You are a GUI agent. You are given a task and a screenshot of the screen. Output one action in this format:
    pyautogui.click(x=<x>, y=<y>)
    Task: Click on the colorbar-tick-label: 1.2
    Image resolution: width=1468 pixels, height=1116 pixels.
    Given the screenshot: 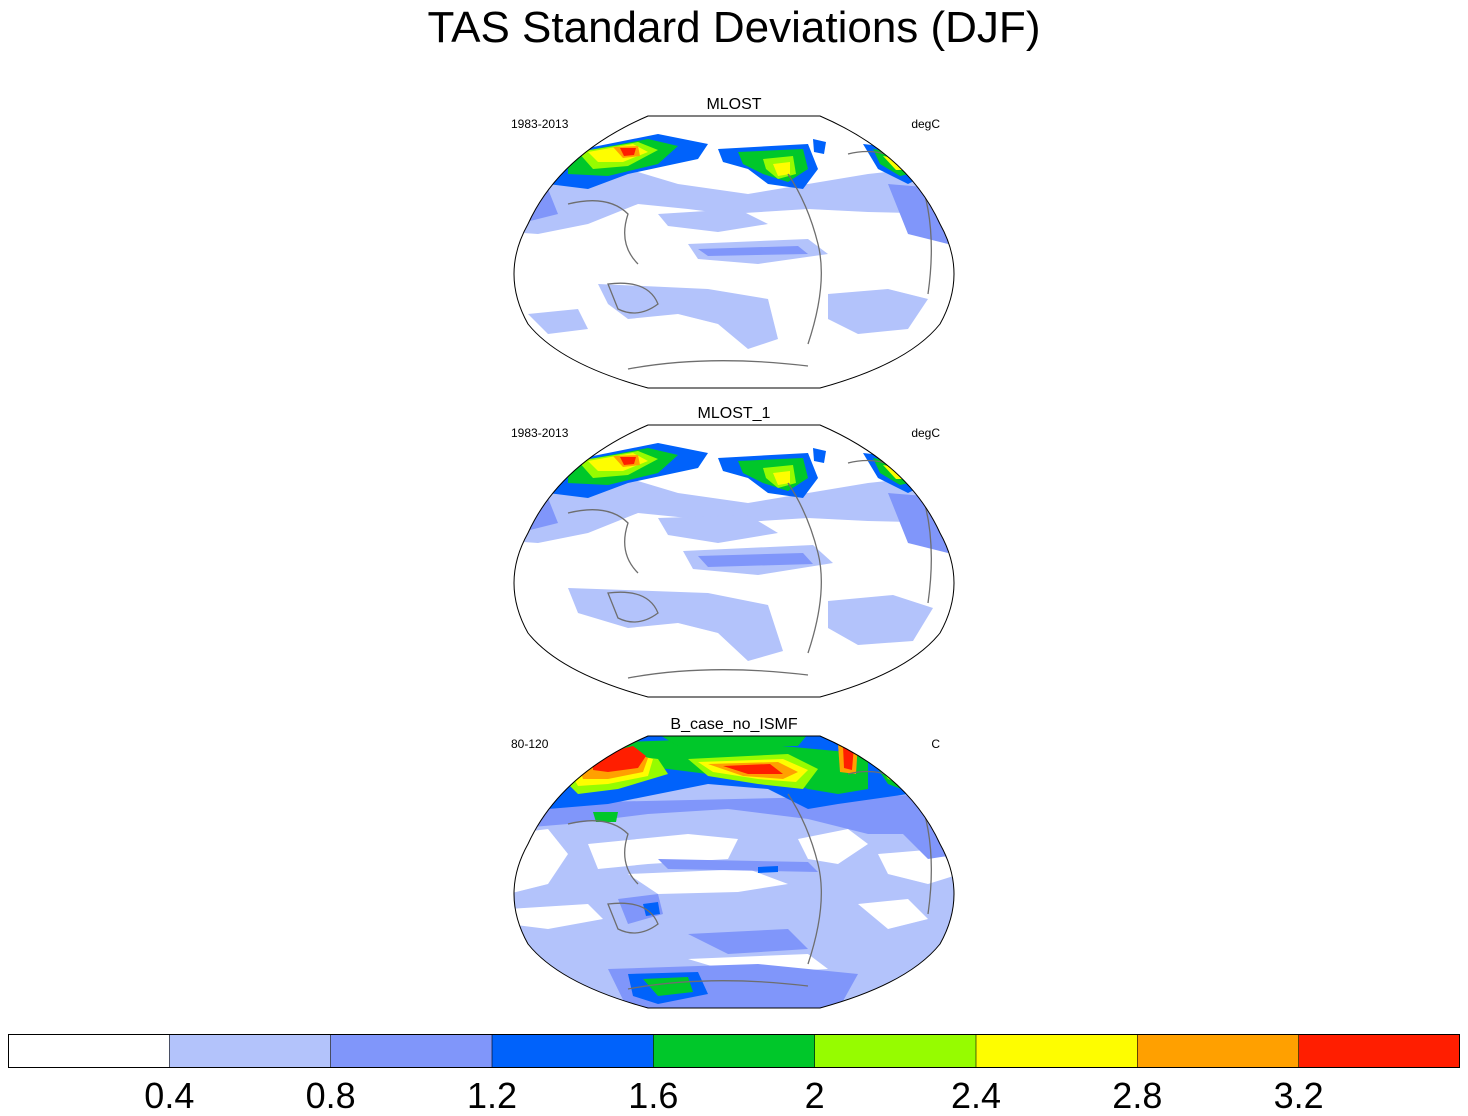 What is the action you would take?
    pyautogui.click(x=492, y=1095)
    